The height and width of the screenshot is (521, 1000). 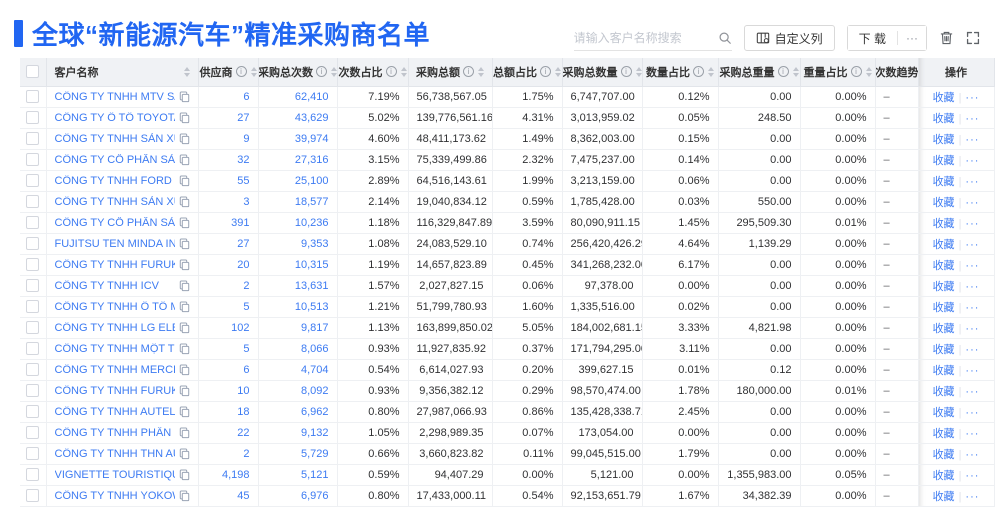 What do you see at coordinates (838, 72) in the screenshot?
I see `column-header-weight_pct: 重量占比 i` at bounding box center [838, 72].